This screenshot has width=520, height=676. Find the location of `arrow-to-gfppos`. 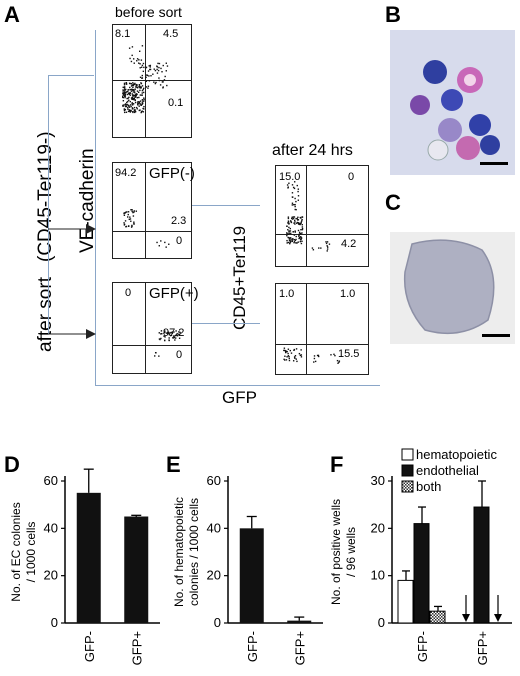

arrow-to-gfppos is located at coordinates (72, 334).